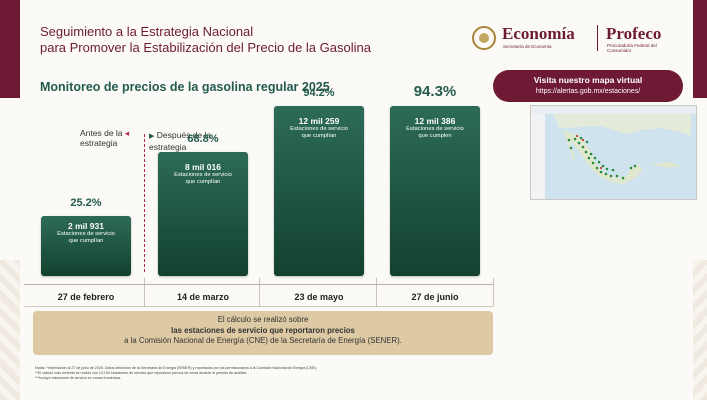 Image resolution: width=707 pixels, height=400 pixels. What do you see at coordinates (319, 93) in the screenshot?
I see `bar-value-label: 94.2%` at bounding box center [319, 93].